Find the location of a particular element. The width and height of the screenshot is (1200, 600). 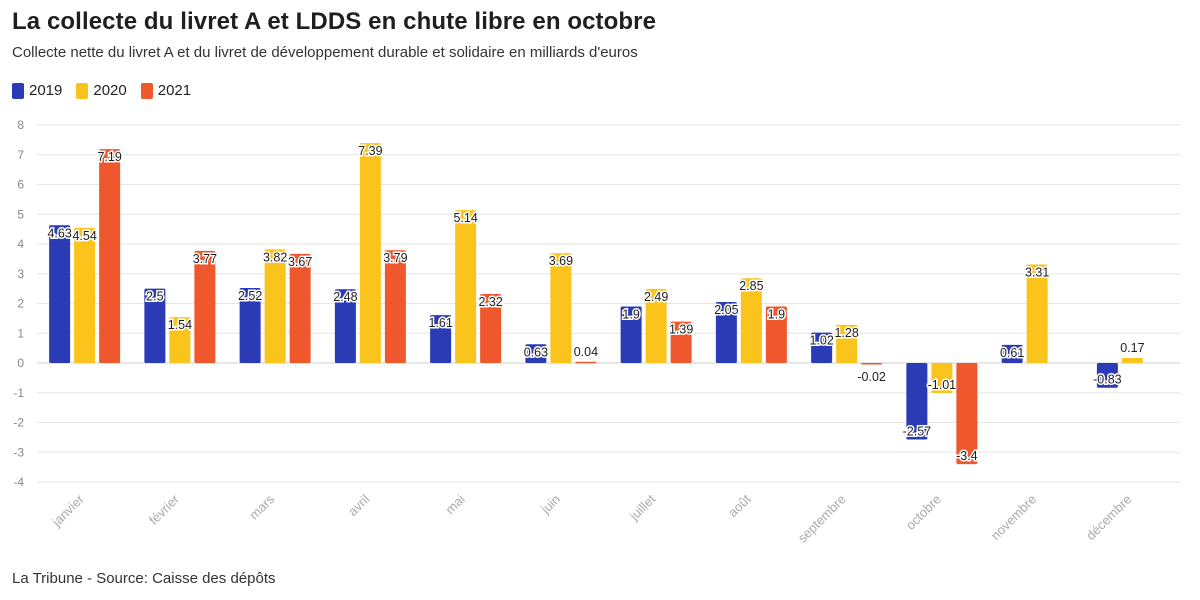

legend-item-2019: 2019 is located at coordinates (37, 90).